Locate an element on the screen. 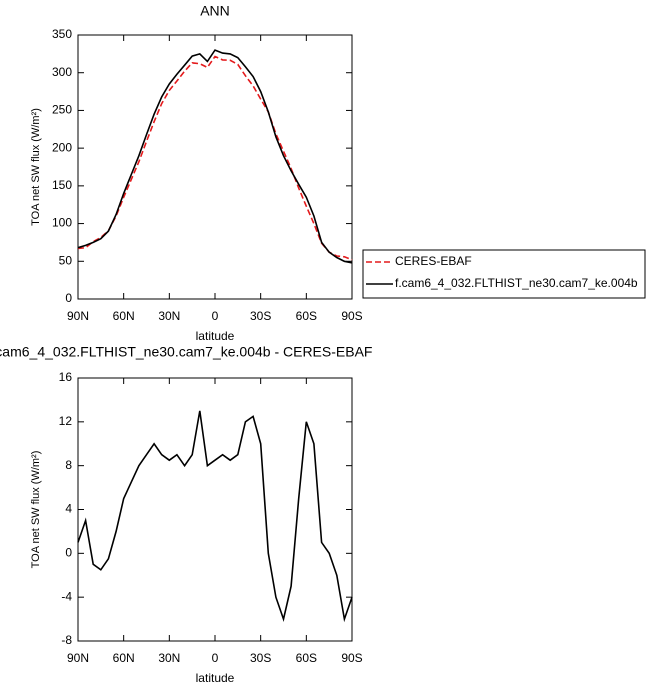 This screenshot has width=648, height=690. chart-title: ANN is located at coordinates (215, 11).